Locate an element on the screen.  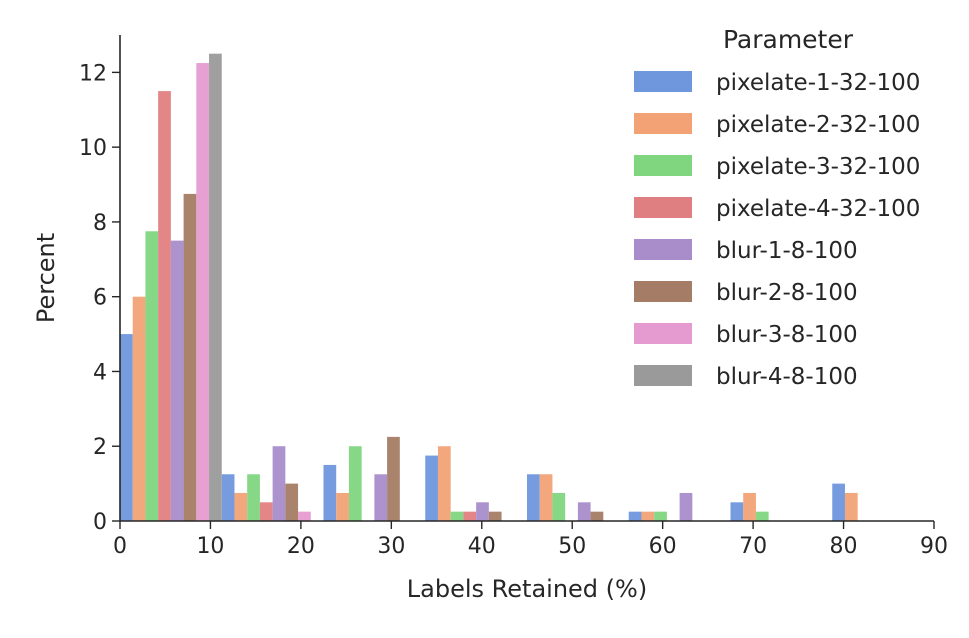
legend-label: blur-1-8-100 is located at coordinates (787, 251).